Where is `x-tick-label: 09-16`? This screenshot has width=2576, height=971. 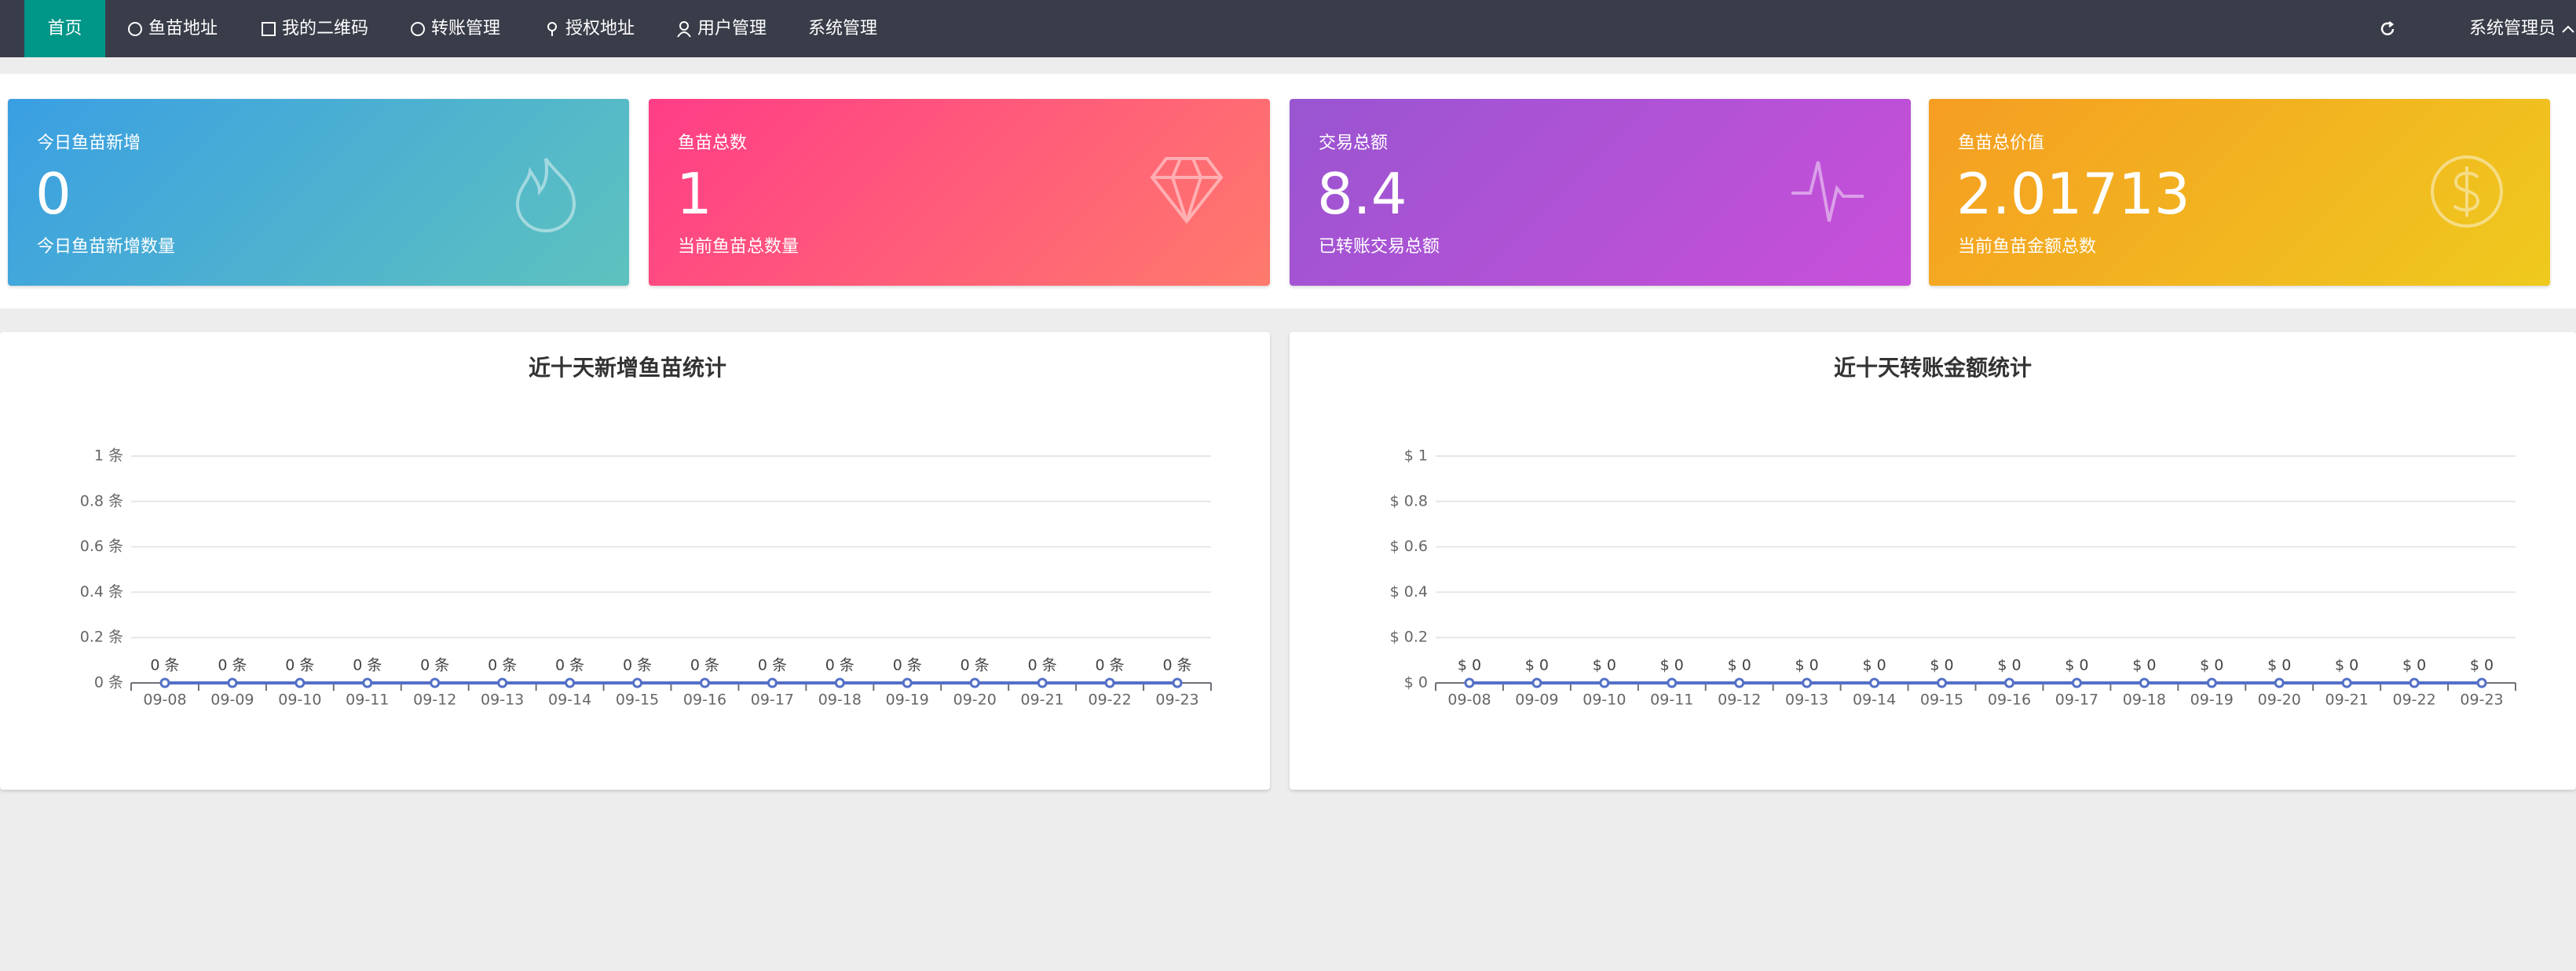 x-tick-label: 09-16 is located at coordinates (704, 700).